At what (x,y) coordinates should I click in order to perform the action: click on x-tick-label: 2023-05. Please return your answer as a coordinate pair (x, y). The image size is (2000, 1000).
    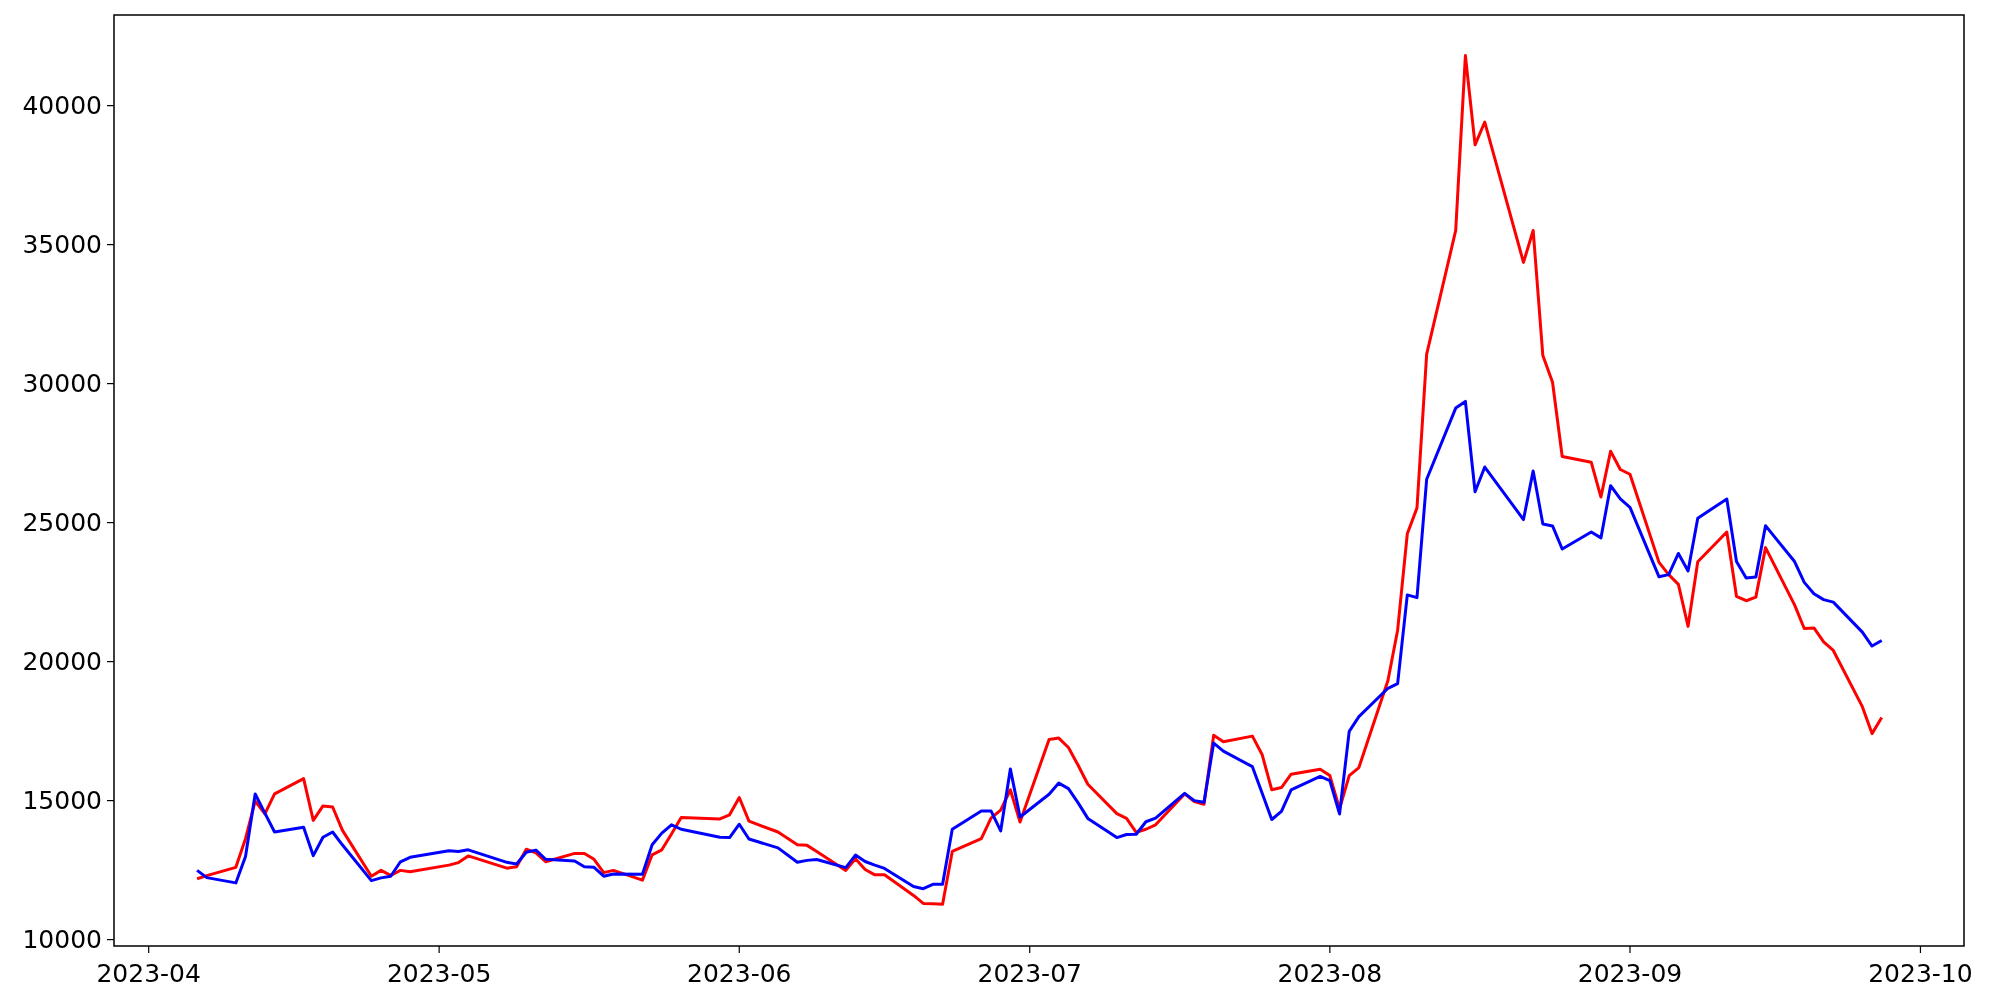
    Looking at the image, I should click on (439, 973).